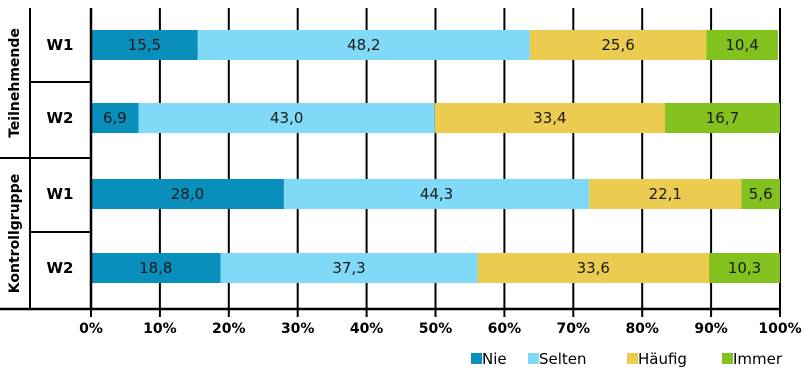  I want to click on group-label: Teilnehmende, so click(15, 83).